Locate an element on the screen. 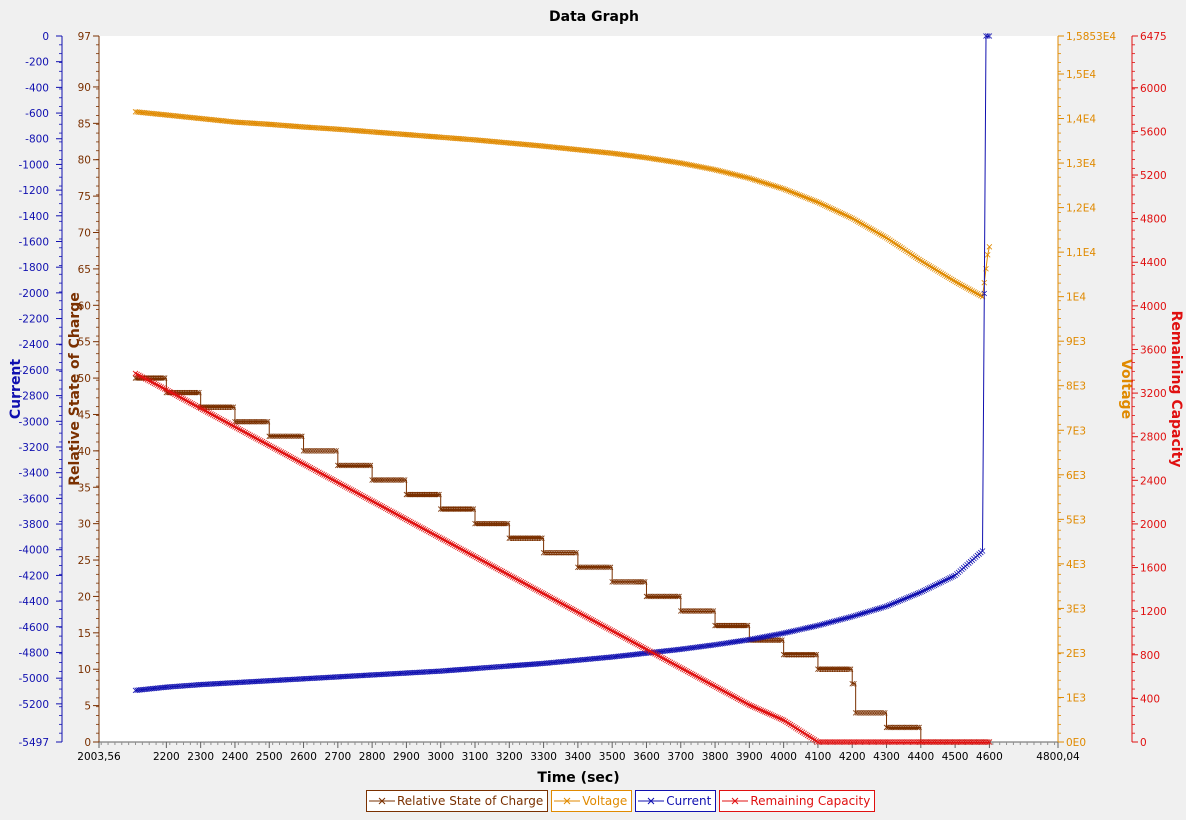  current-tick-label: -3800 is located at coordinates (33, 525).